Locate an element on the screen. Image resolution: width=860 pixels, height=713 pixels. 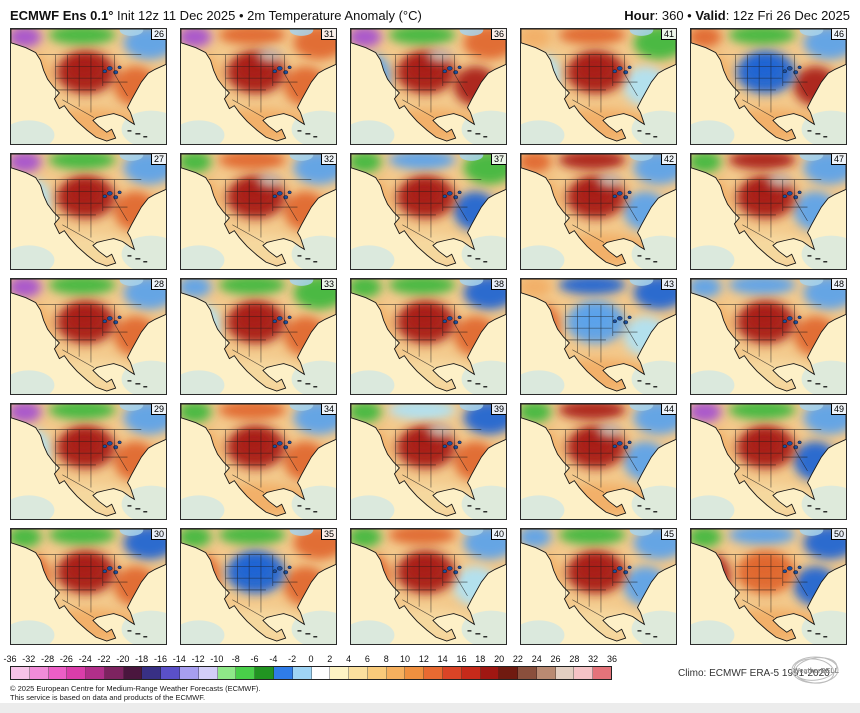
colorbar is located at coordinates (311, 673).